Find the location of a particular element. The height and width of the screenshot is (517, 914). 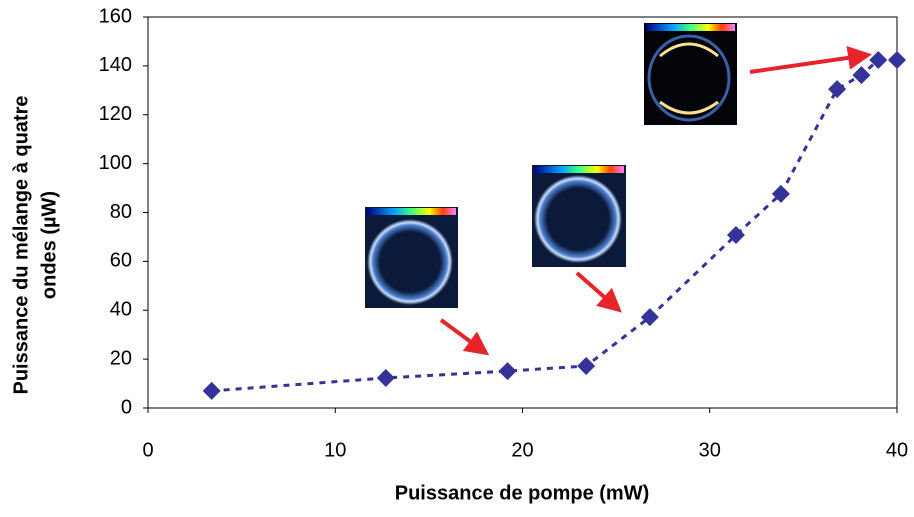

inset-image is located at coordinates (690, 74).